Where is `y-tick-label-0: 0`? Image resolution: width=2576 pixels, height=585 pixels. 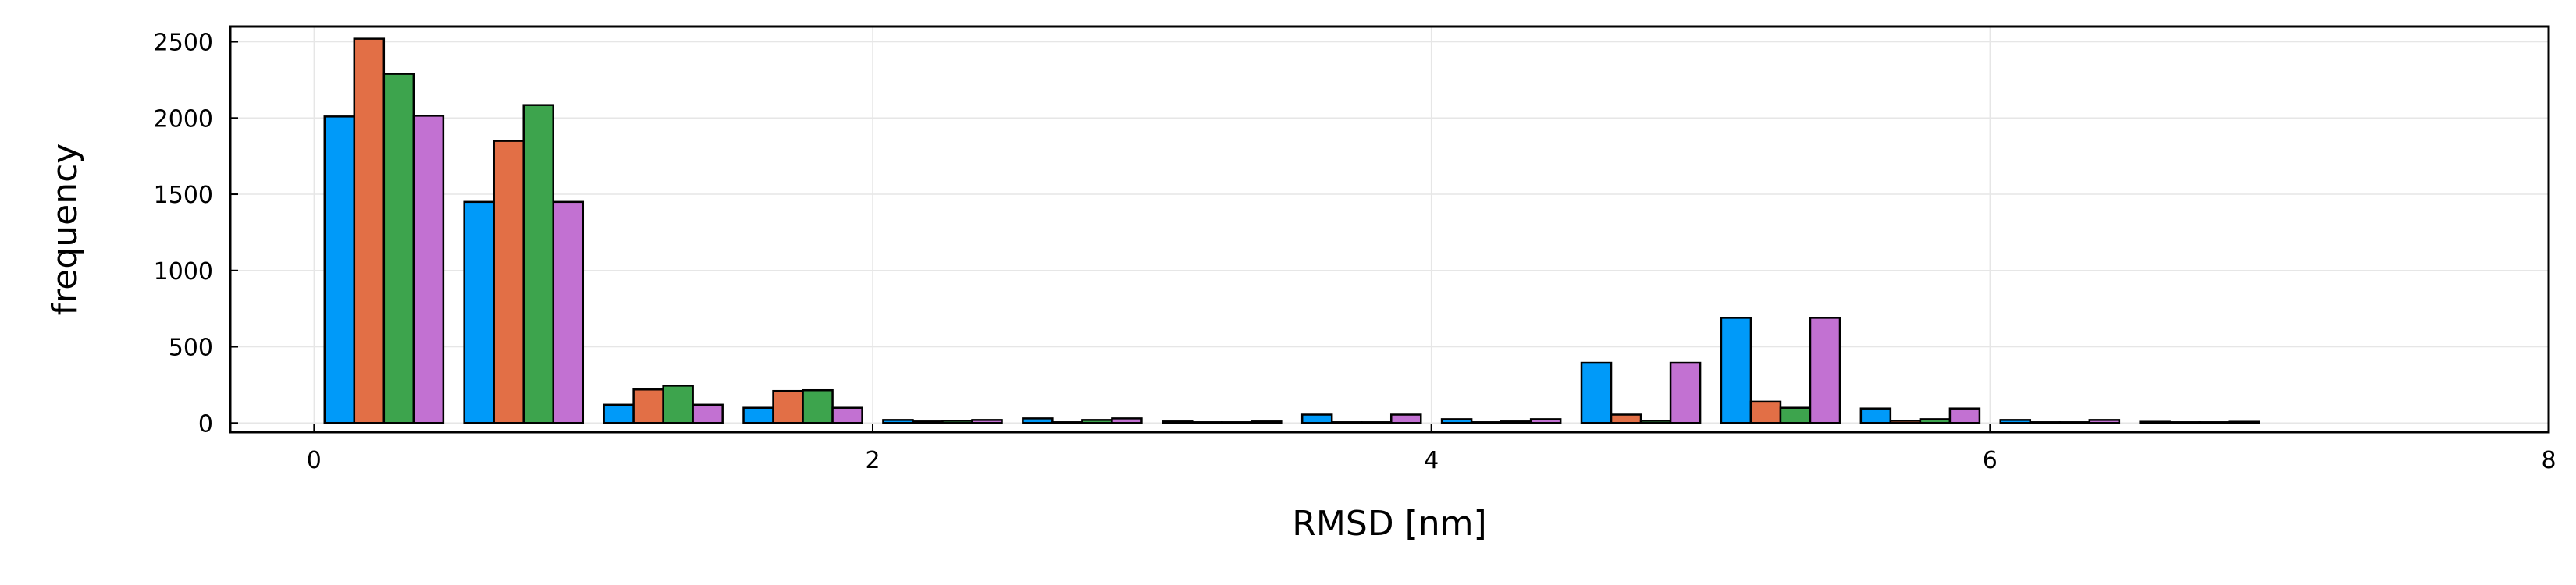
y-tick-label-0: 0 is located at coordinates (205, 424).